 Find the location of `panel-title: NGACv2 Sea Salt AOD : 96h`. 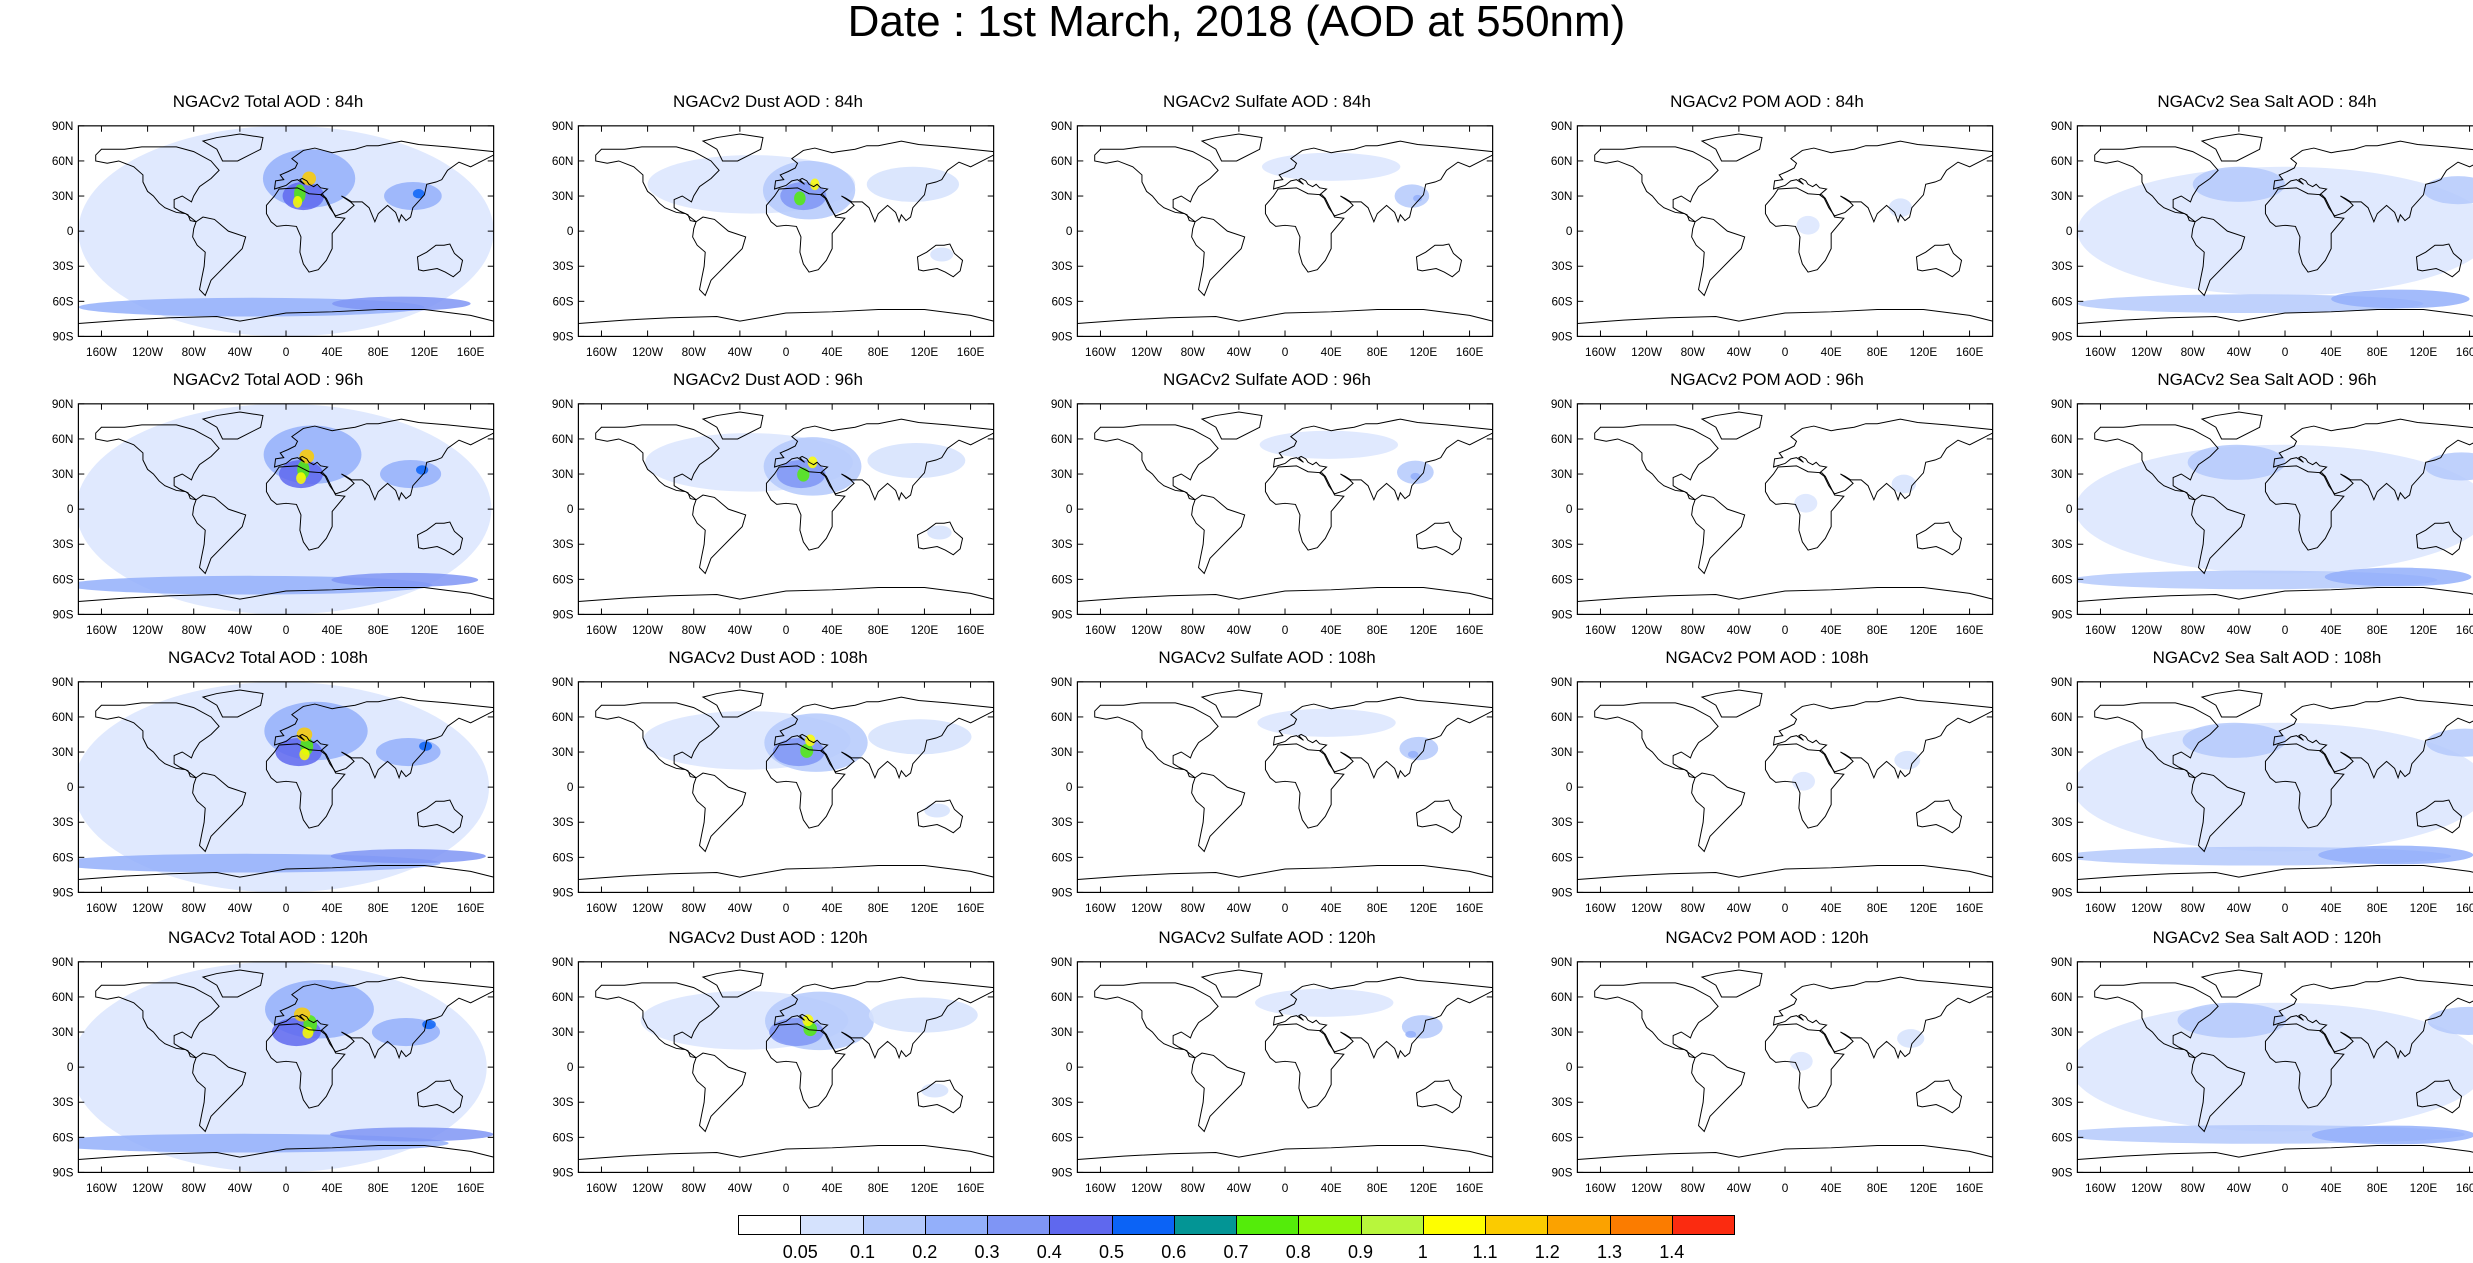

panel-title: NGACv2 Sea Salt AOD : 96h is located at coordinates (2267, 379).